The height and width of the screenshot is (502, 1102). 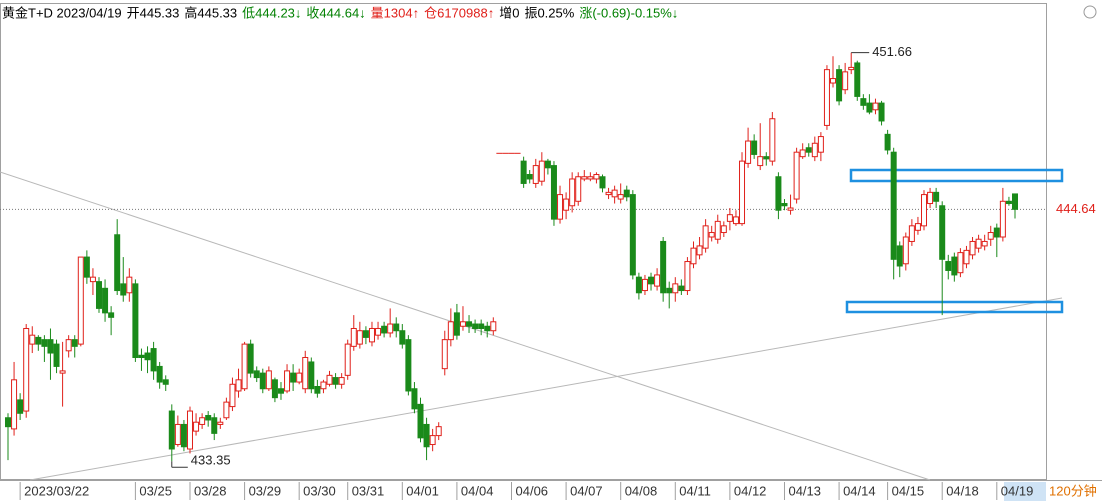 What do you see at coordinates (859, 490) in the screenshot?
I see `x-tick-label: 04/14` at bounding box center [859, 490].